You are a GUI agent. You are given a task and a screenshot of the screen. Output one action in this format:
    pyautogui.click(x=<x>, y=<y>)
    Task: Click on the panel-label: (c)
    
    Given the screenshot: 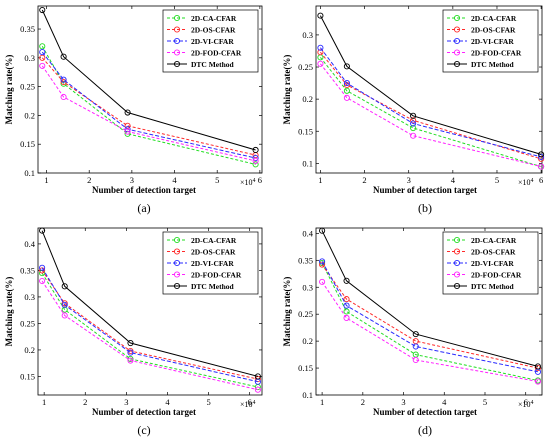 What is the action you would take?
    pyautogui.click(x=143, y=430)
    